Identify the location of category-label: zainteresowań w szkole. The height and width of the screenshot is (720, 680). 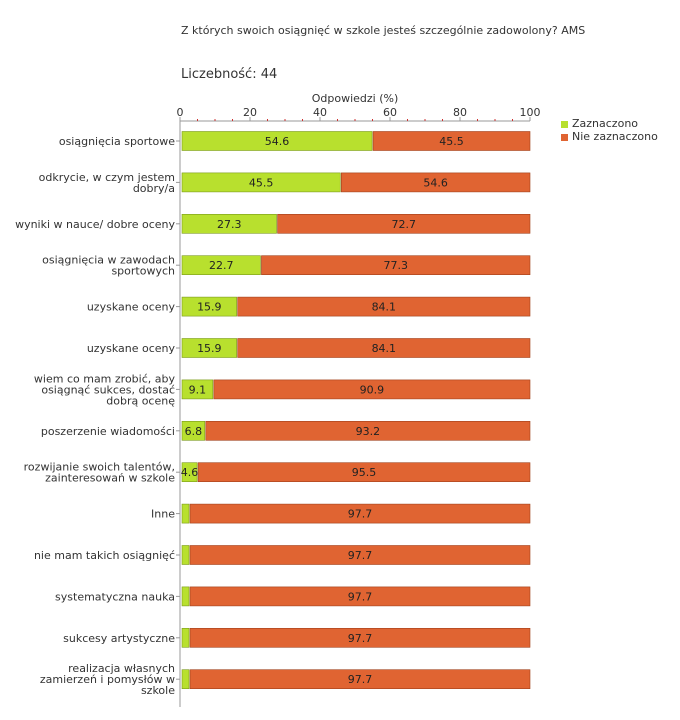
(110, 478).